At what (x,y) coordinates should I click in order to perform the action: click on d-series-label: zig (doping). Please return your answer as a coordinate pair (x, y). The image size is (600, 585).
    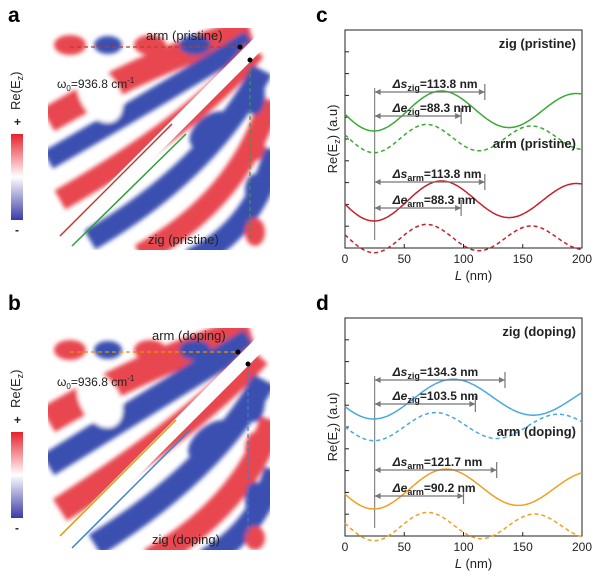
    Looking at the image, I should click on (539, 331).